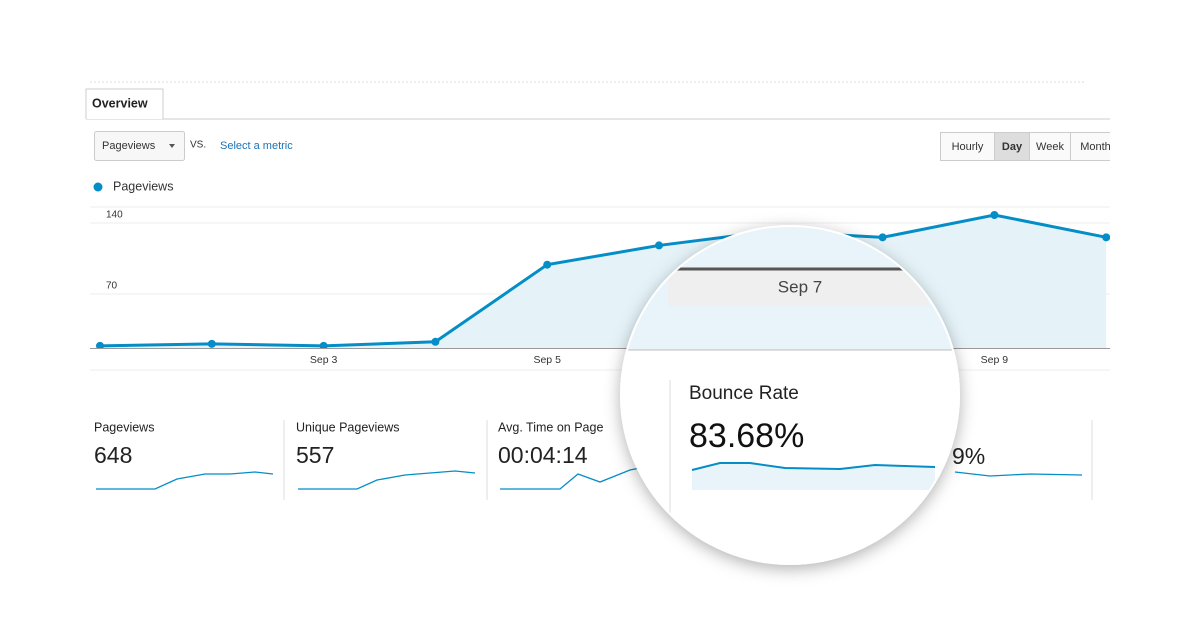  Describe the element at coordinates (98, 187) in the screenshot. I see `legend-dot` at that location.